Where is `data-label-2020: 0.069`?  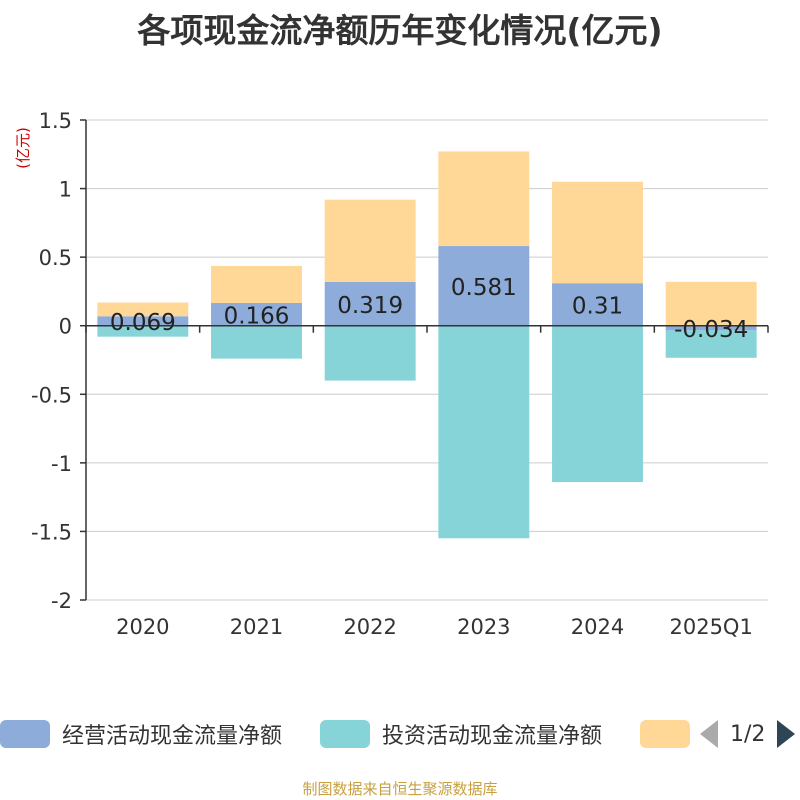 data-label-2020: 0.069 is located at coordinates (143, 323).